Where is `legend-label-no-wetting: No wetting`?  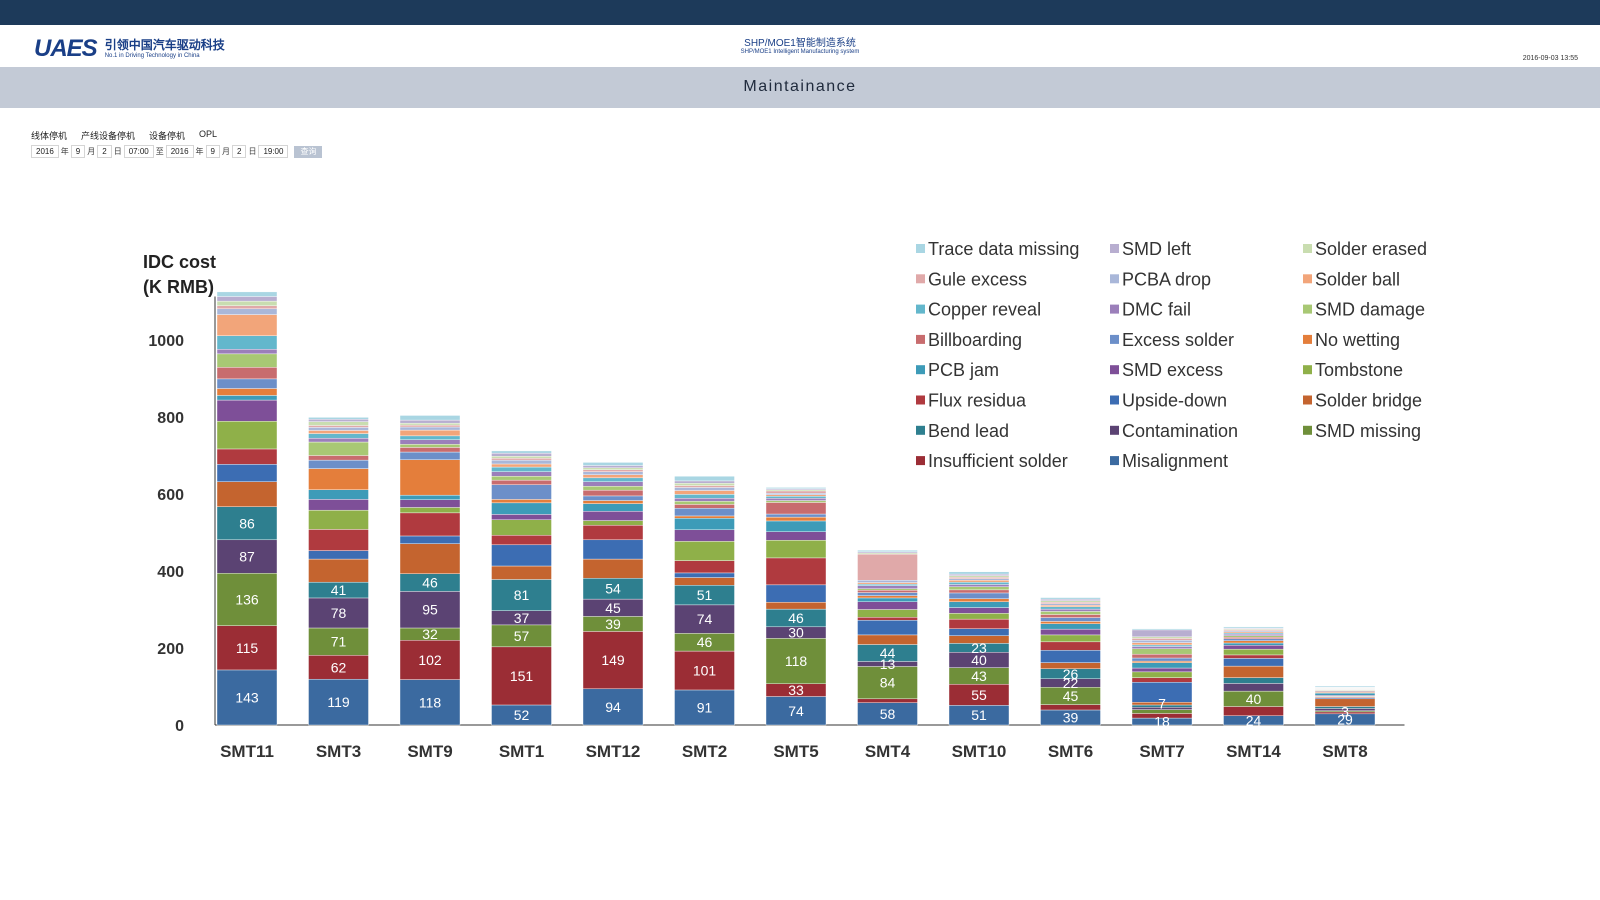
legend-label-no-wetting: No wetting is located at coordinates (1357, 340).